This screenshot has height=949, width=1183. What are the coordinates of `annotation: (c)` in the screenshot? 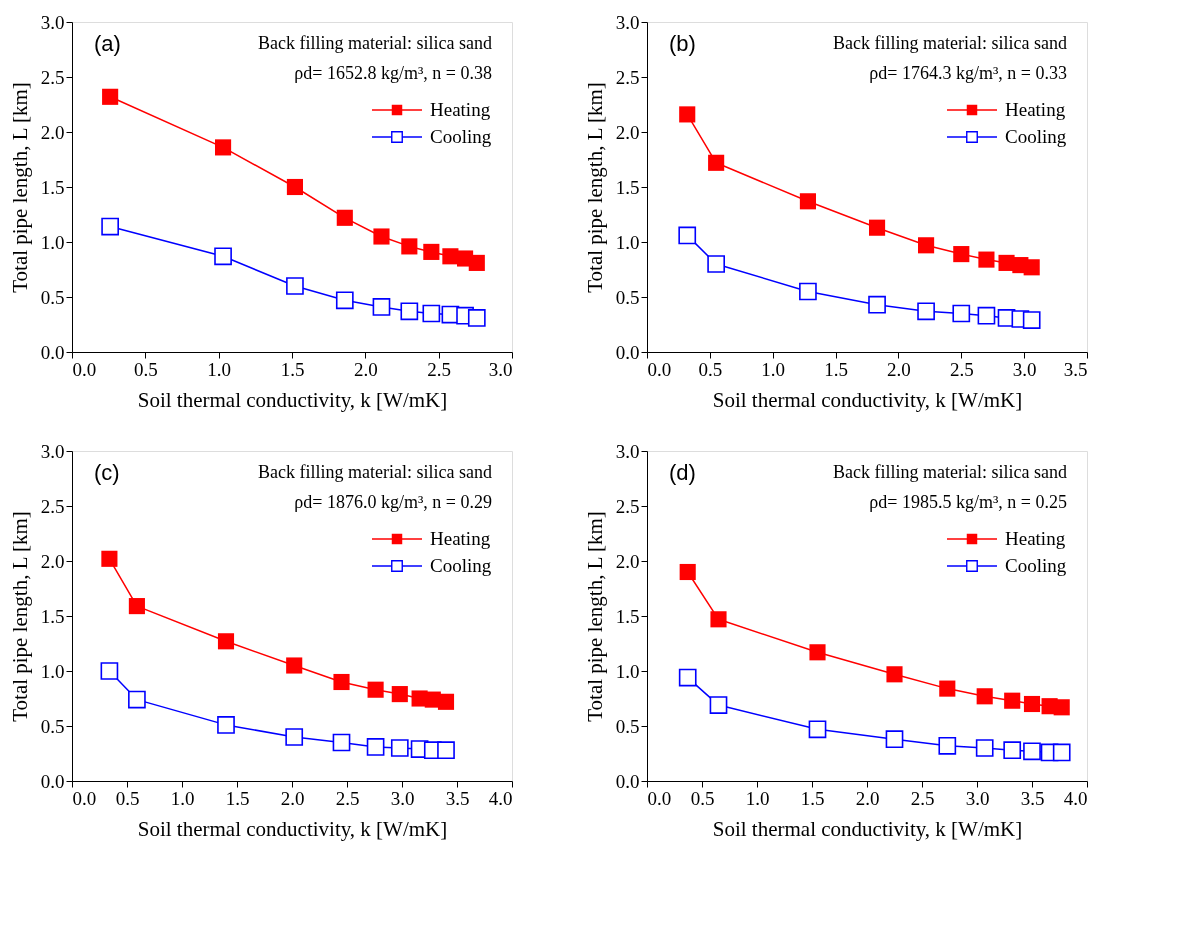 It's located at (107, 472).